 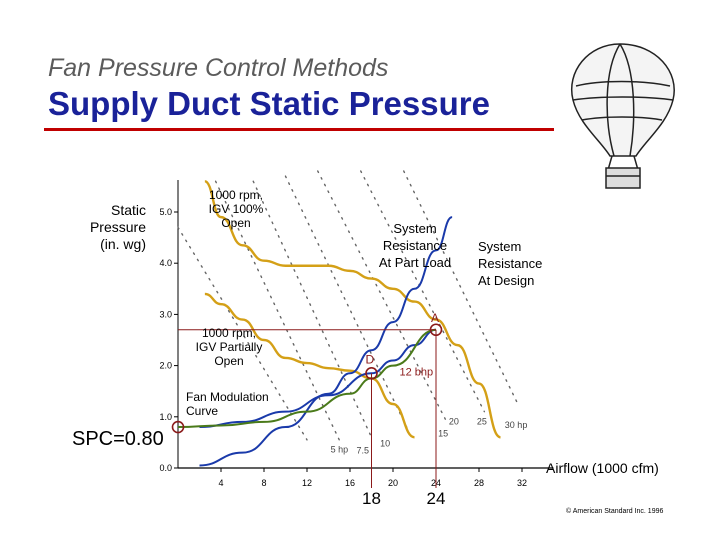 What do you see at coordinates (443, 433) in the screenshot?
I see `bhp-label: 15` at bounding box center [443, 433].